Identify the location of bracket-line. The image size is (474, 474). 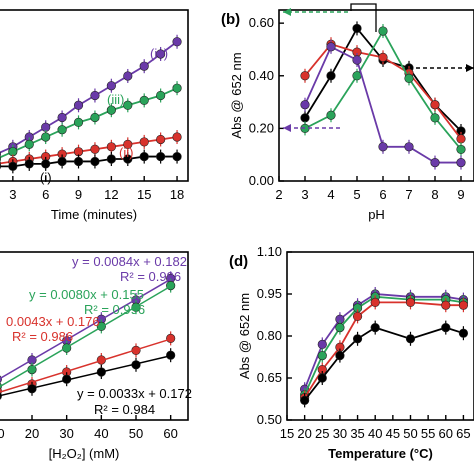
(363, 17).